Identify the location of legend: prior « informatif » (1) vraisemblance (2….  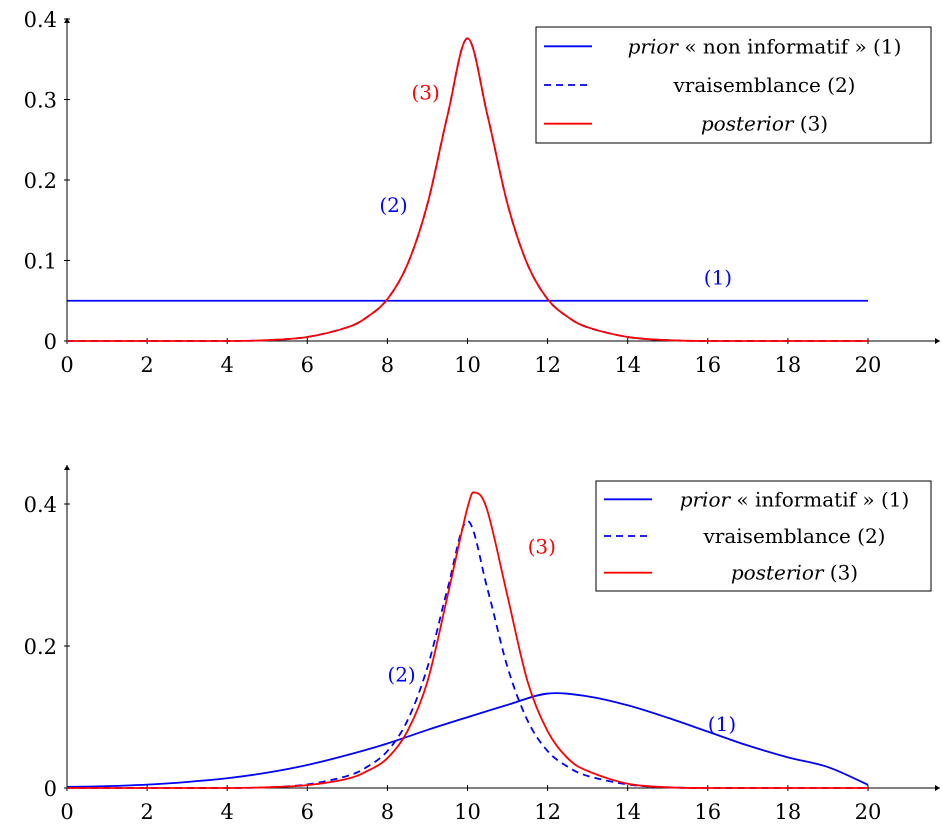
(763, 536).